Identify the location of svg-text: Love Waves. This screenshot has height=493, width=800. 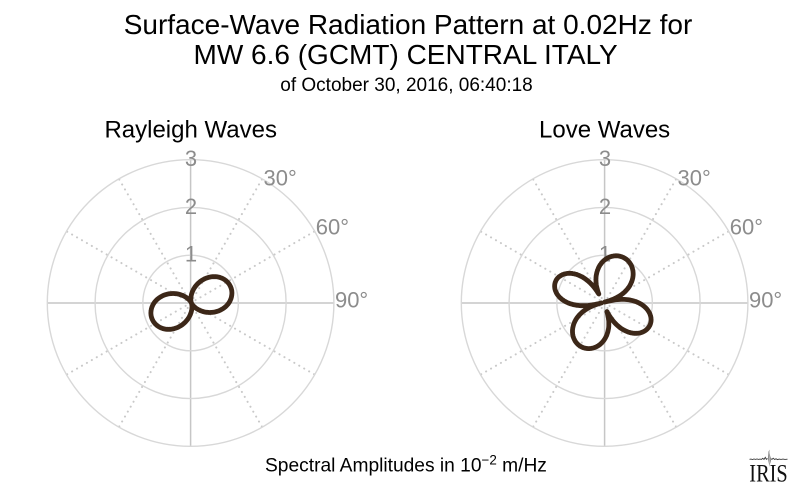
(604, 130).